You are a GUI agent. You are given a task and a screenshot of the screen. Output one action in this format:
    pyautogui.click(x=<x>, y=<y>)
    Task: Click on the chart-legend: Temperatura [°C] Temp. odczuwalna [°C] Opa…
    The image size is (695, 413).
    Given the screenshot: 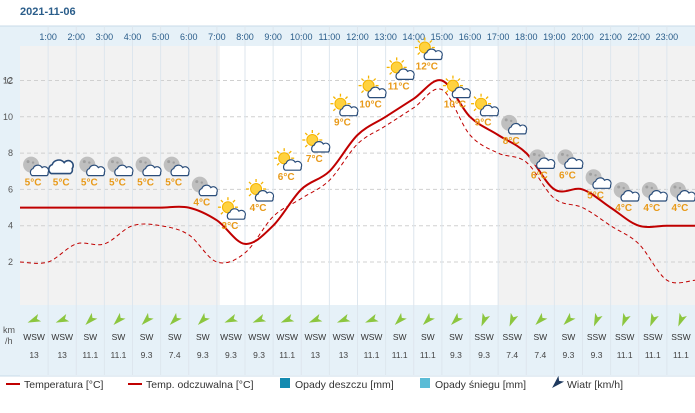 What is the action you would take?
    pyautogui.click(x=314, y=383)
    